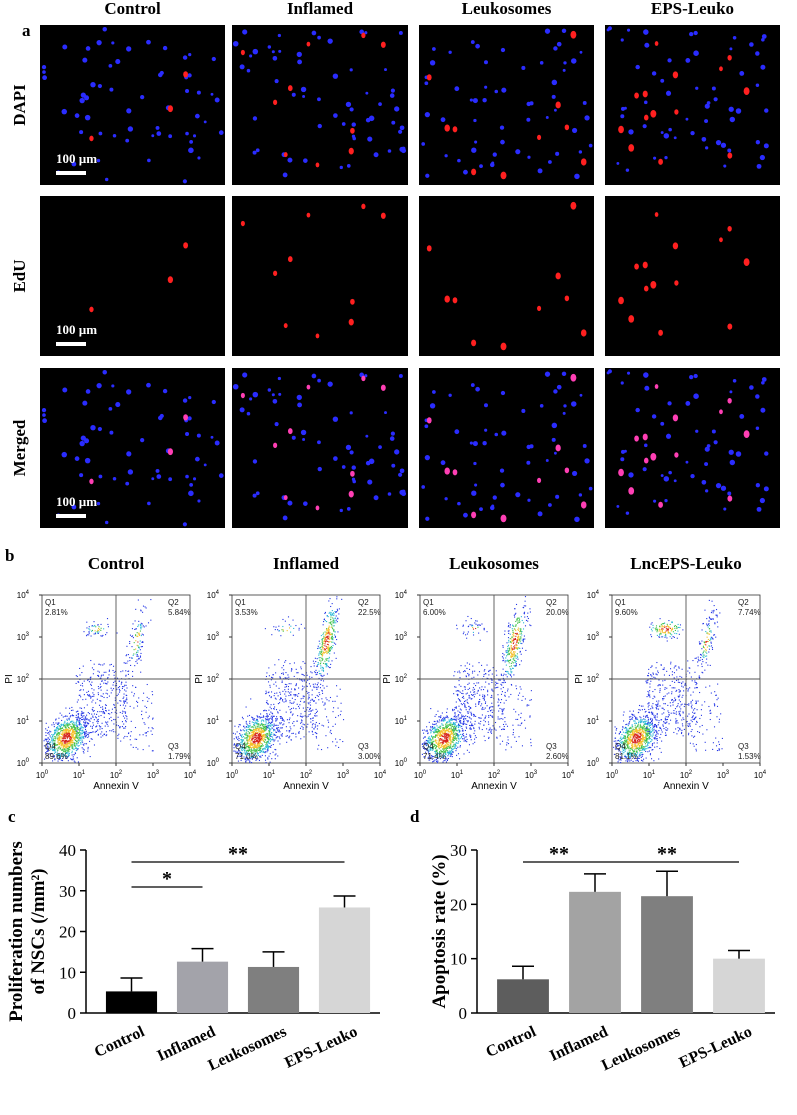  Describe the element at coordinates (9, 678) in the screenshot. I see `y-axis-label: PI` at that location.